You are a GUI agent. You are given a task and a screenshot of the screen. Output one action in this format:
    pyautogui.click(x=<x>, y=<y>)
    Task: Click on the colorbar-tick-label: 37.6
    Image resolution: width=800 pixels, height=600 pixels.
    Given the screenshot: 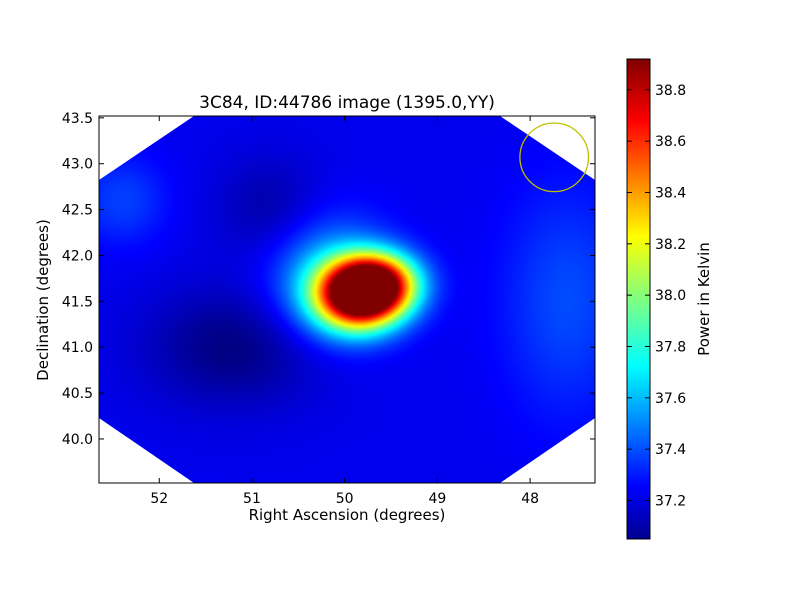 What is the action you would take?
    pyautogui.click(x=670, y=399)
    